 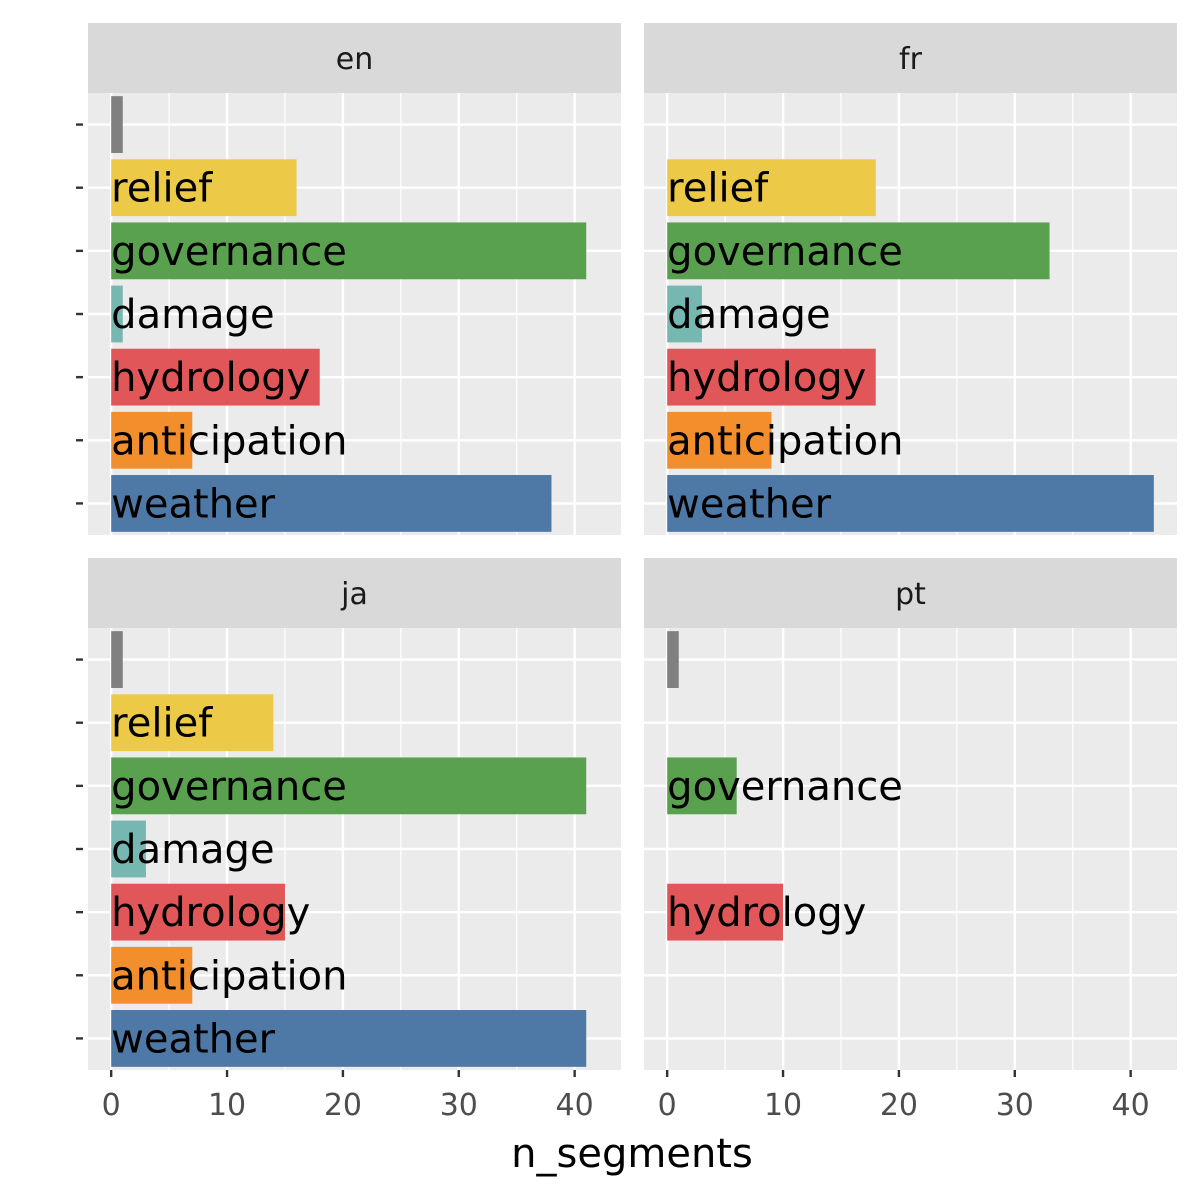 I want to click on x-axis-title: n_segments, so click(x=632, y=1154).